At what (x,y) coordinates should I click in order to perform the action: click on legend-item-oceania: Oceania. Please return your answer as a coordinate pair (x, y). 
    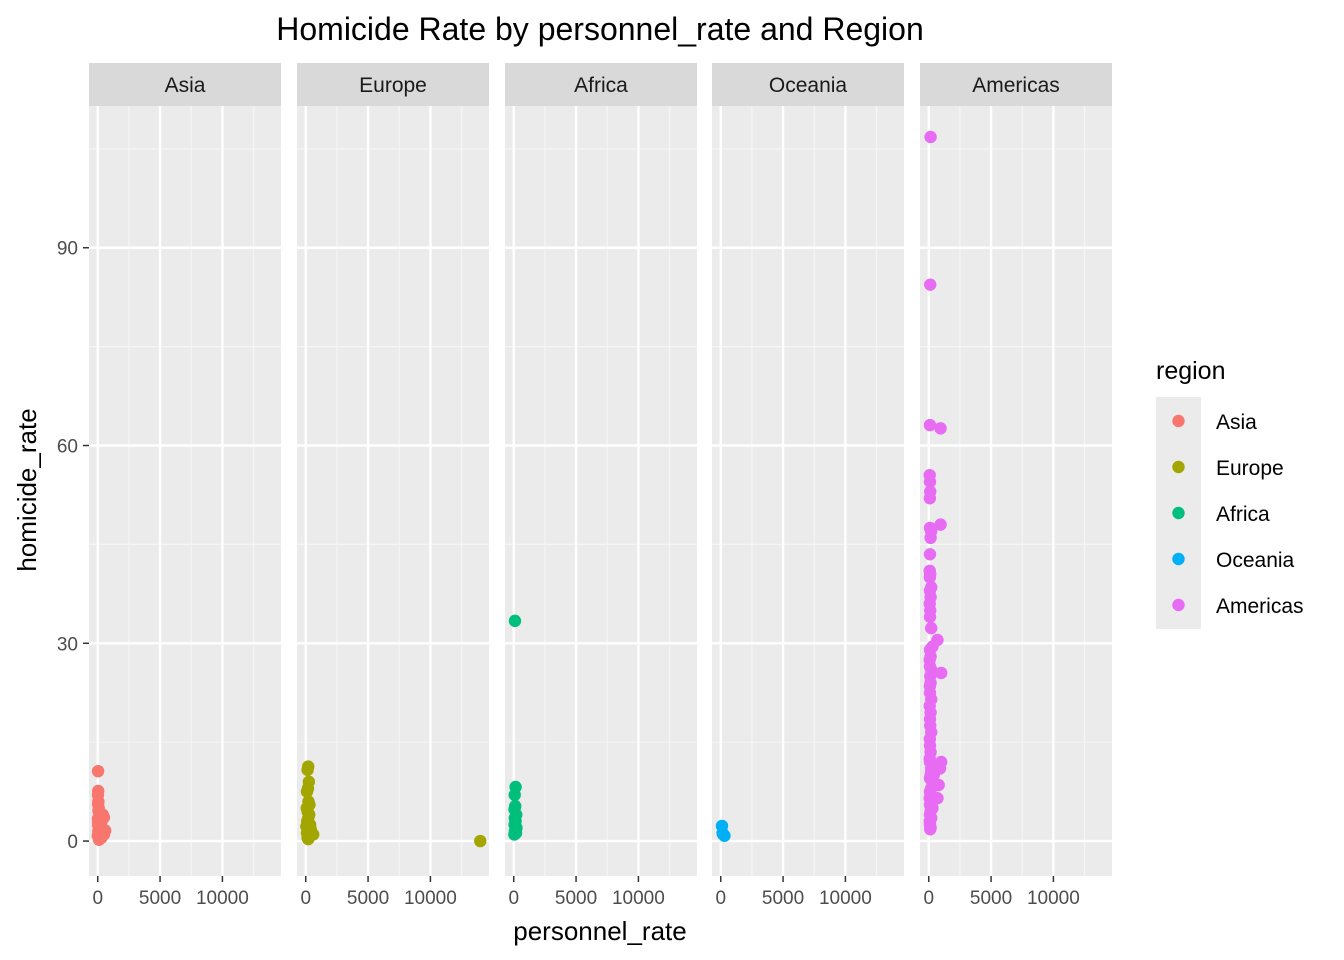
    Looking at the image, I should click on (1233, 560).